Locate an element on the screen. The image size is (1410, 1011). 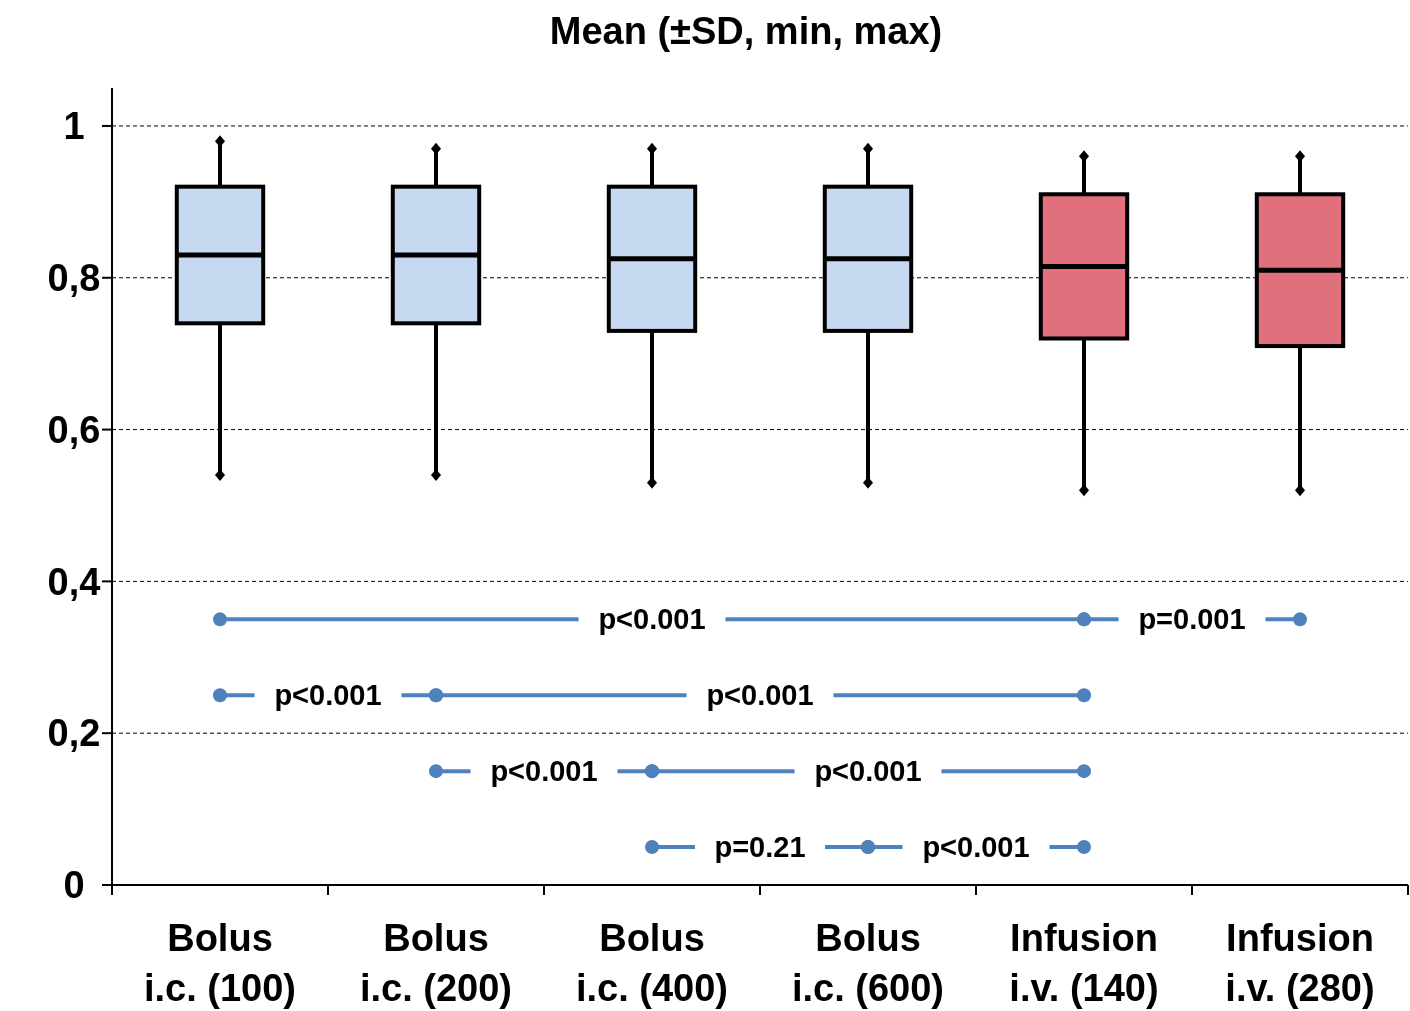
y-tick-label: 0 is located at coordinates (74, 885).